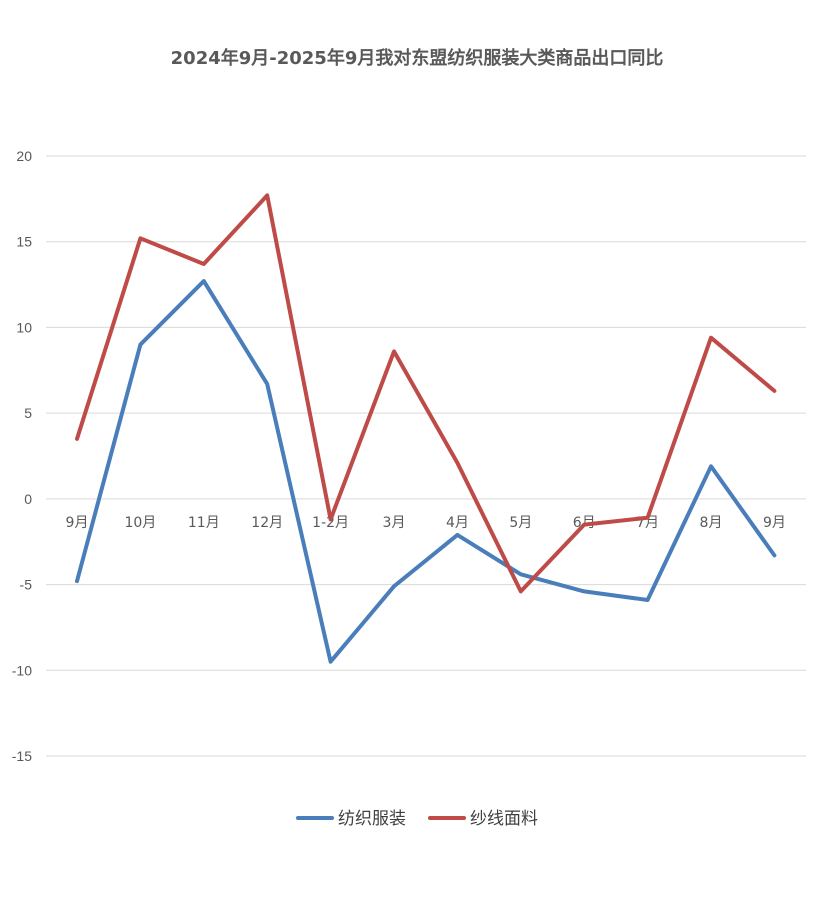  I want to click on x-tick-label: 11月, so click(204, 523).